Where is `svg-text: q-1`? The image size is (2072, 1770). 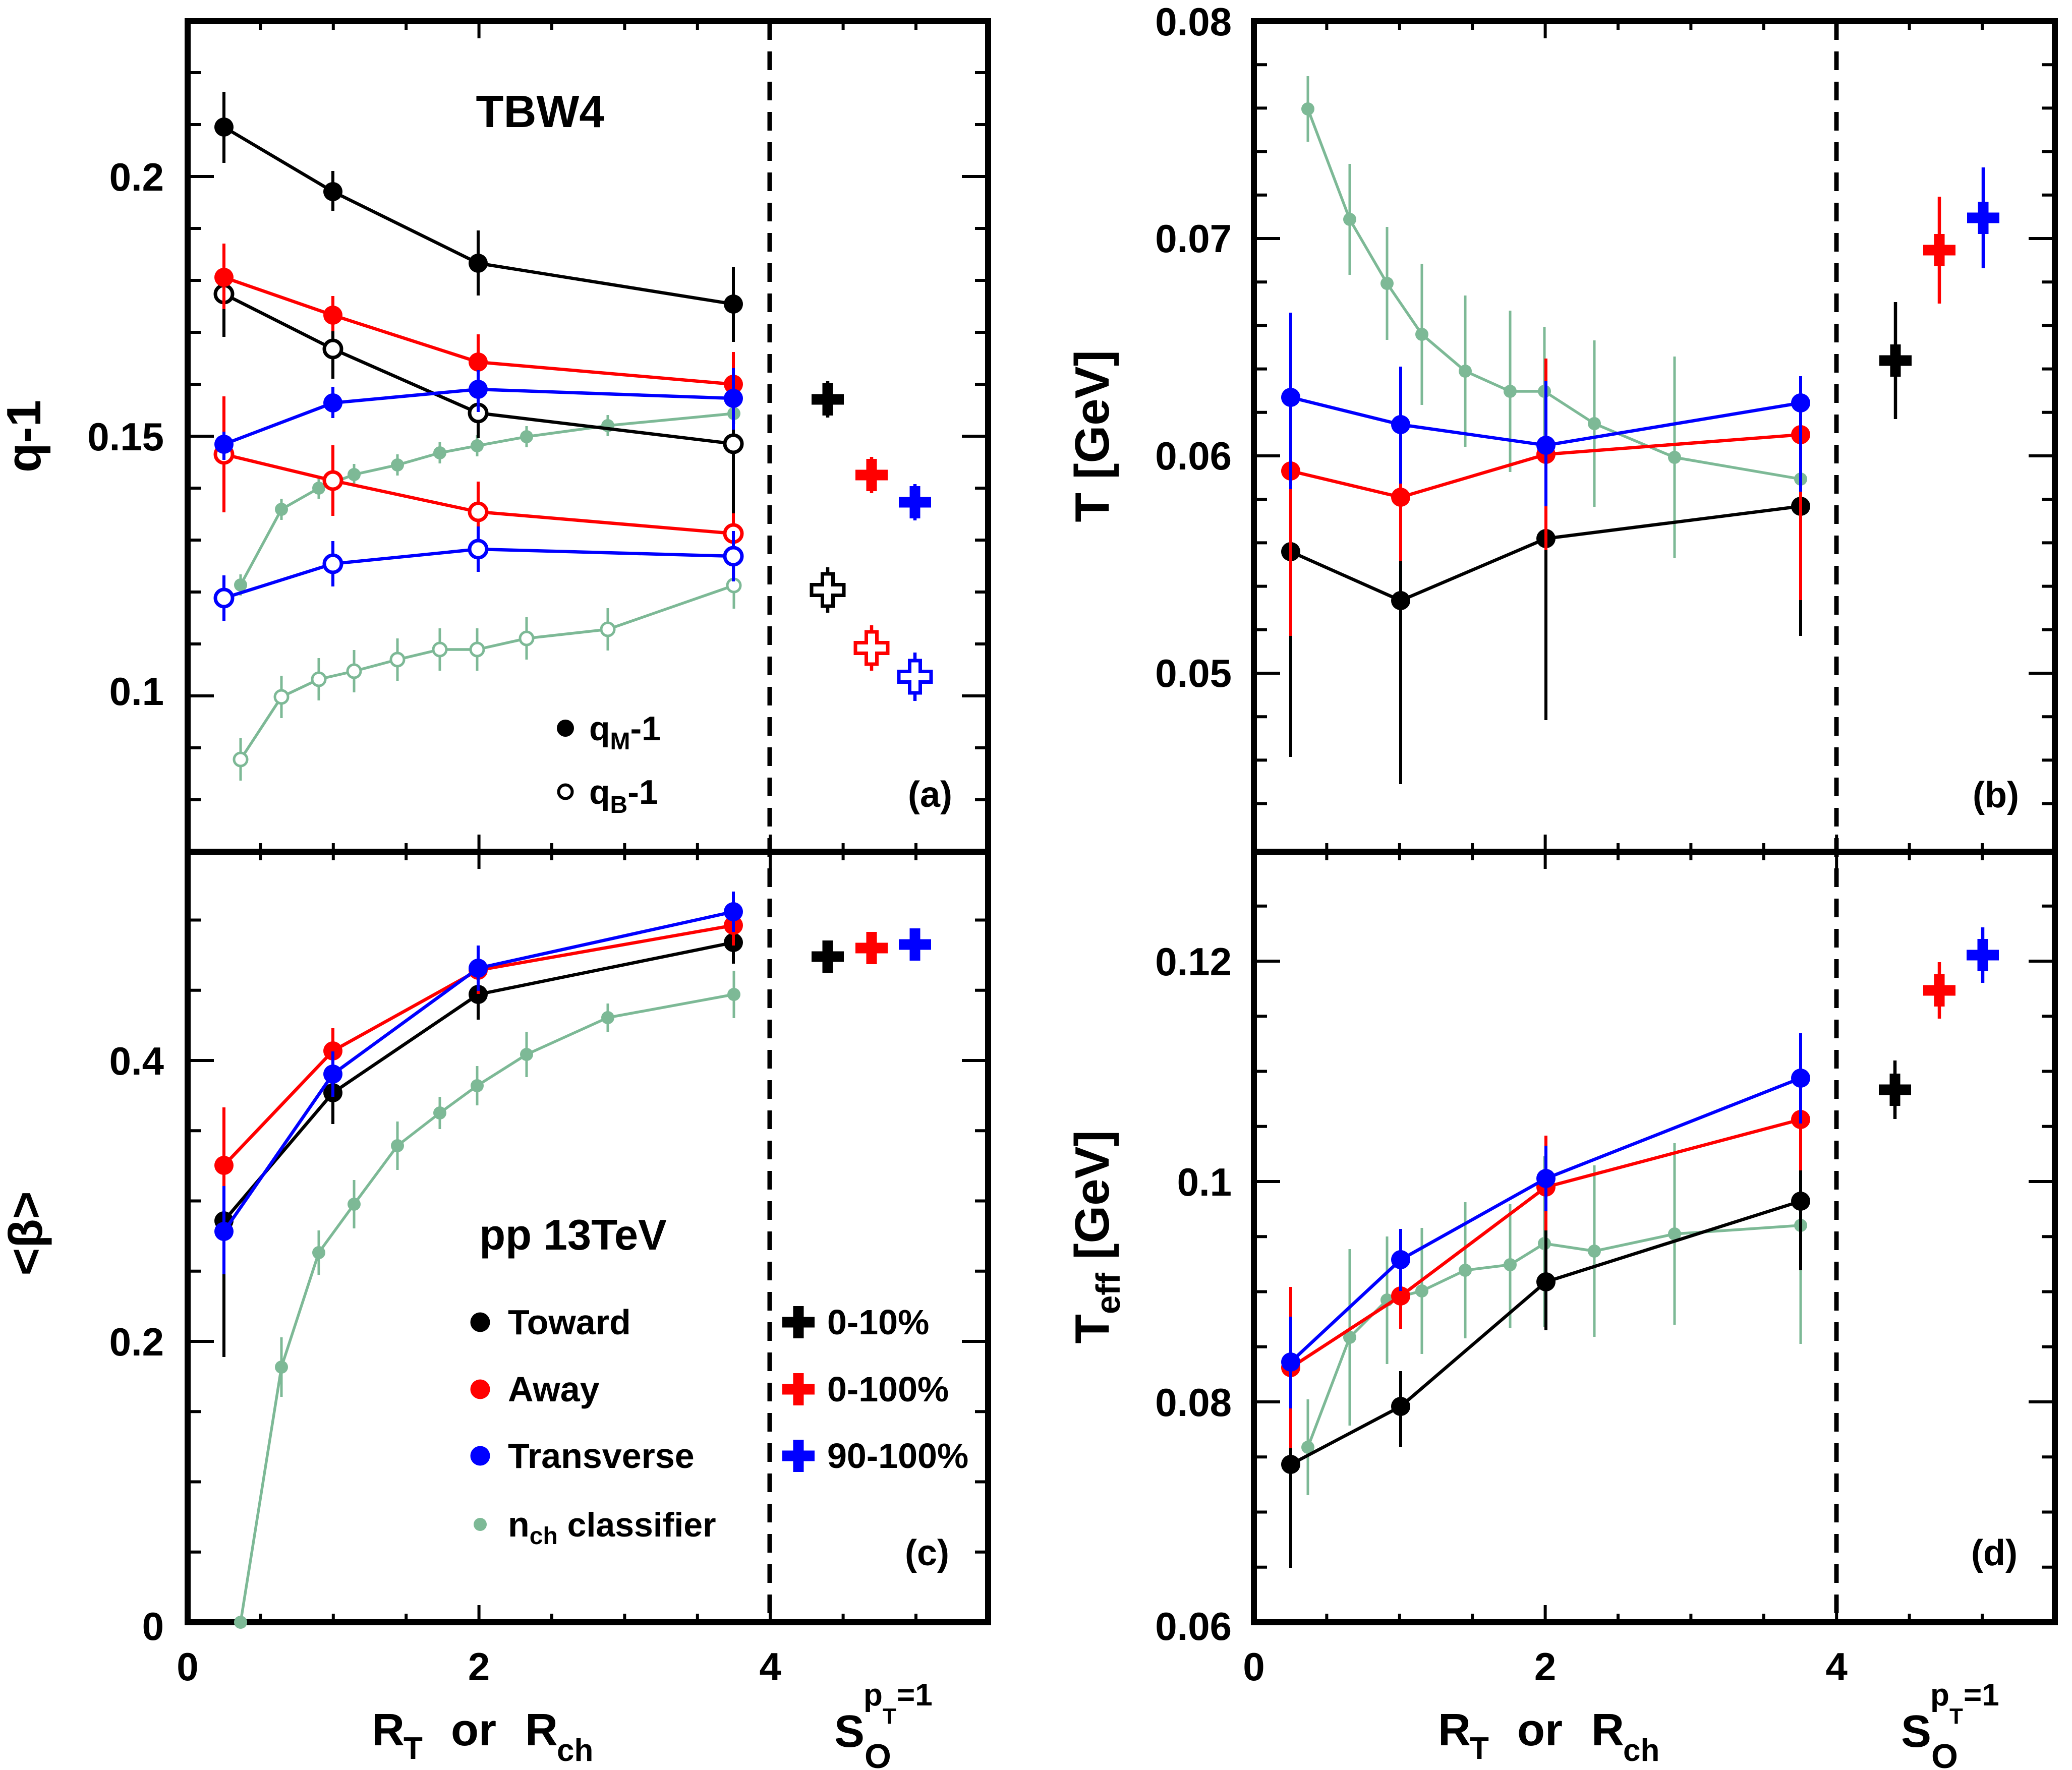 svg-text: q-1 is located at coordinates (25, 436).